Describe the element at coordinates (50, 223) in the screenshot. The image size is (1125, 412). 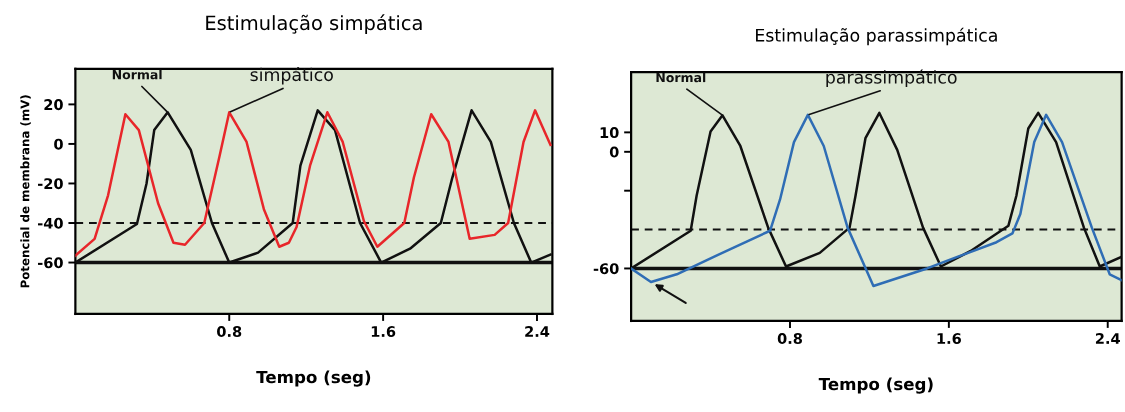
I see `y-tick-label: -40` at that location.